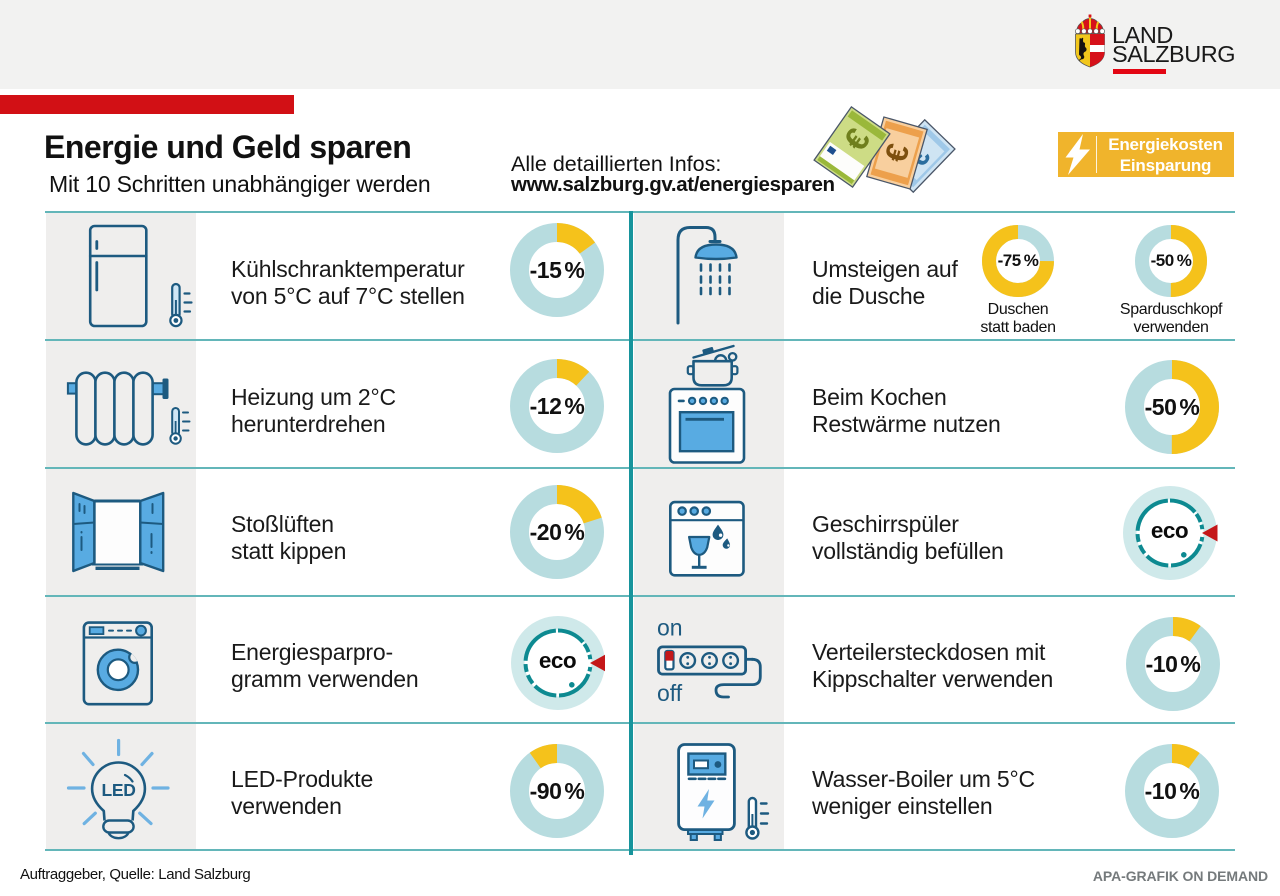 This screenshot has height=896, width=1280. I want to click on svg-text: off, so click(670, 693).